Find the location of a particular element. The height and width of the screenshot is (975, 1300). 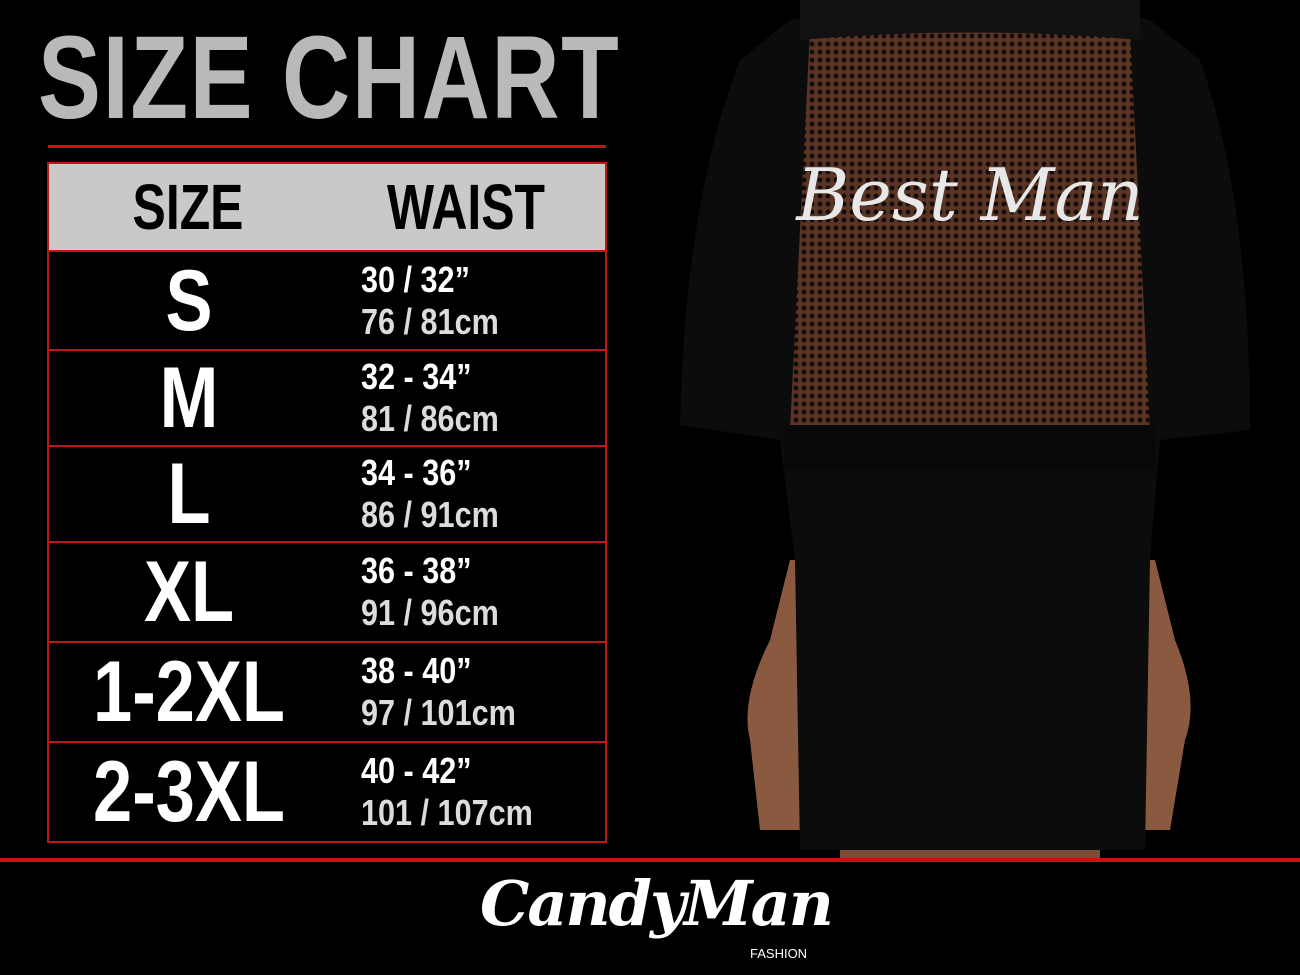

size-value: 1-2XL is located at coordinates (189, 692).